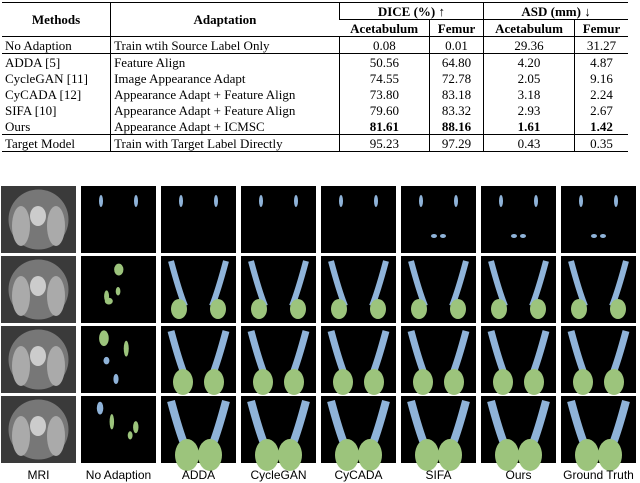 Image resolution: width=640 pixels, height=483 pixels. What do you see at coordinates (384, 78) in the screenshot?
I see `value-cell: 74.55` at bounding box center [384, 78].